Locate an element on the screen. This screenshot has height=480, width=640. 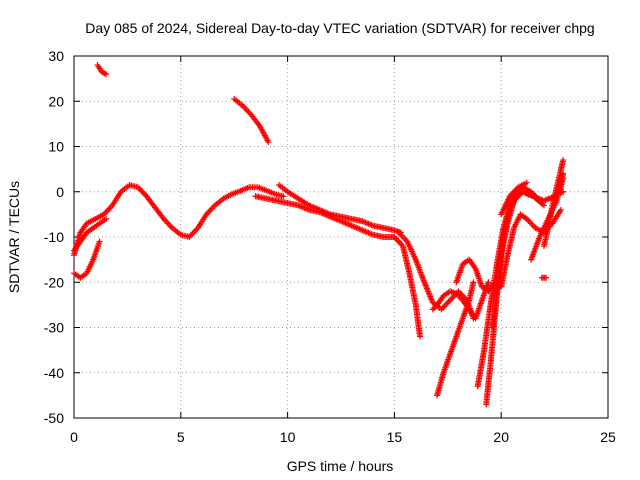
y-tick-label: 0 is located at coordinates (60, 192).